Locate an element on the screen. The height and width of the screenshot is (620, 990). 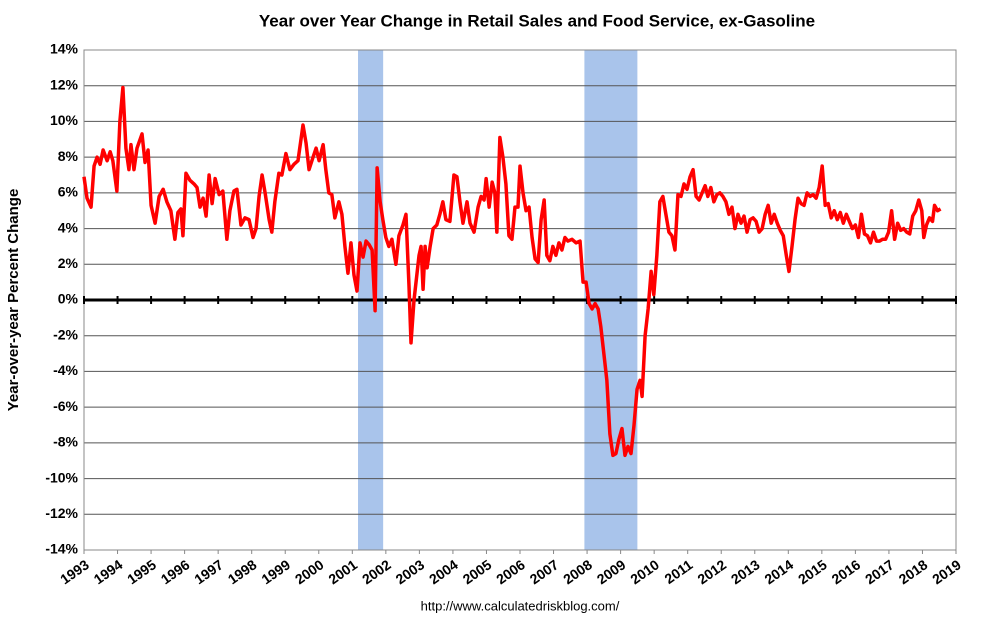
x-tick-label: 1997 is located at coordinates (208, 571).